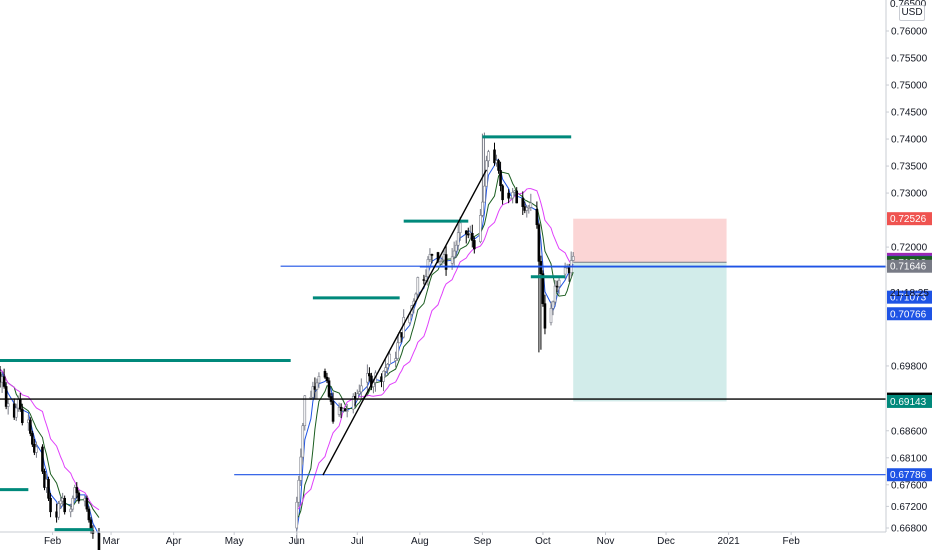 This screenshot has width=932, height=550. What do you see at coordinates (909, 458) in the screenshot?
I see `price-tick-label: 0.68100` at bounding box center [909, 458].